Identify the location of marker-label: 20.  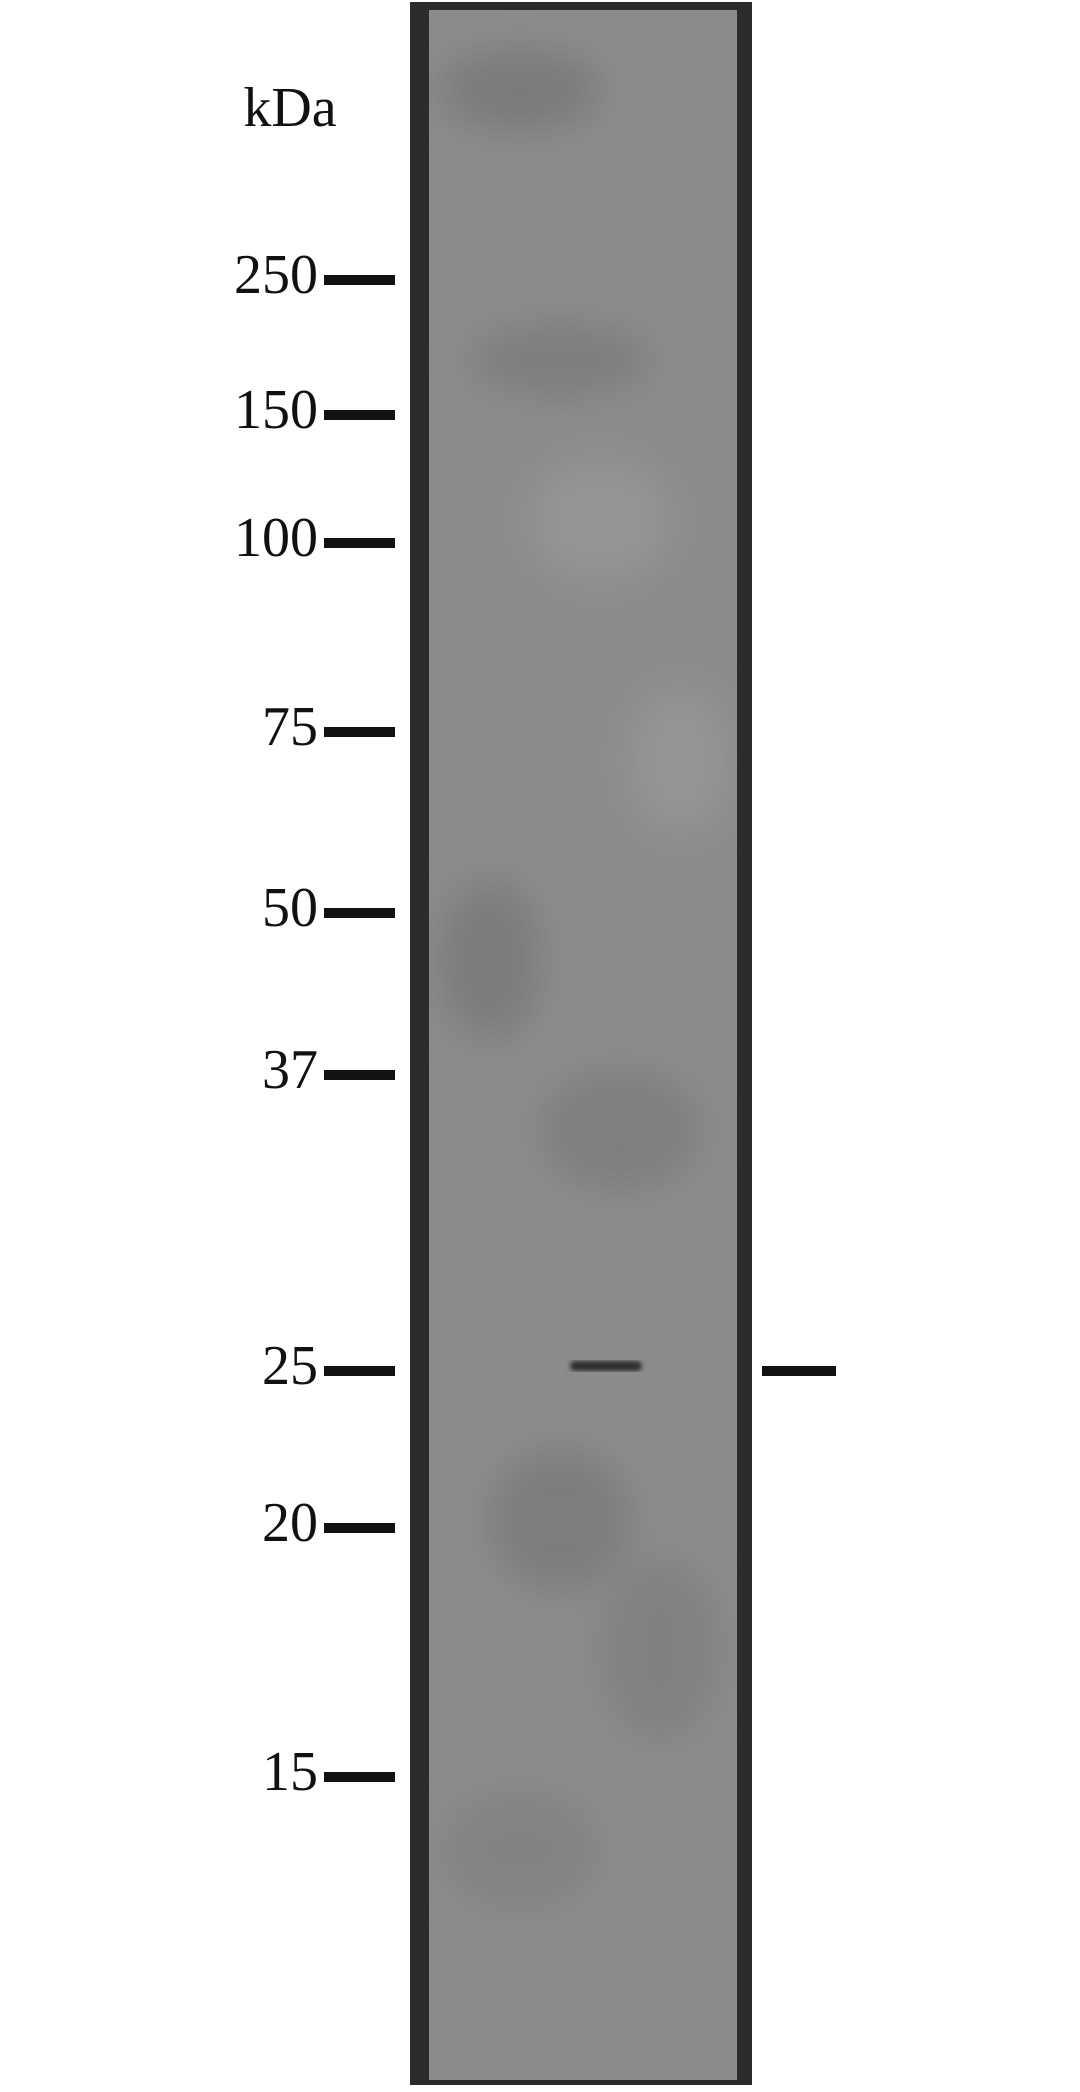
(290, 1523).